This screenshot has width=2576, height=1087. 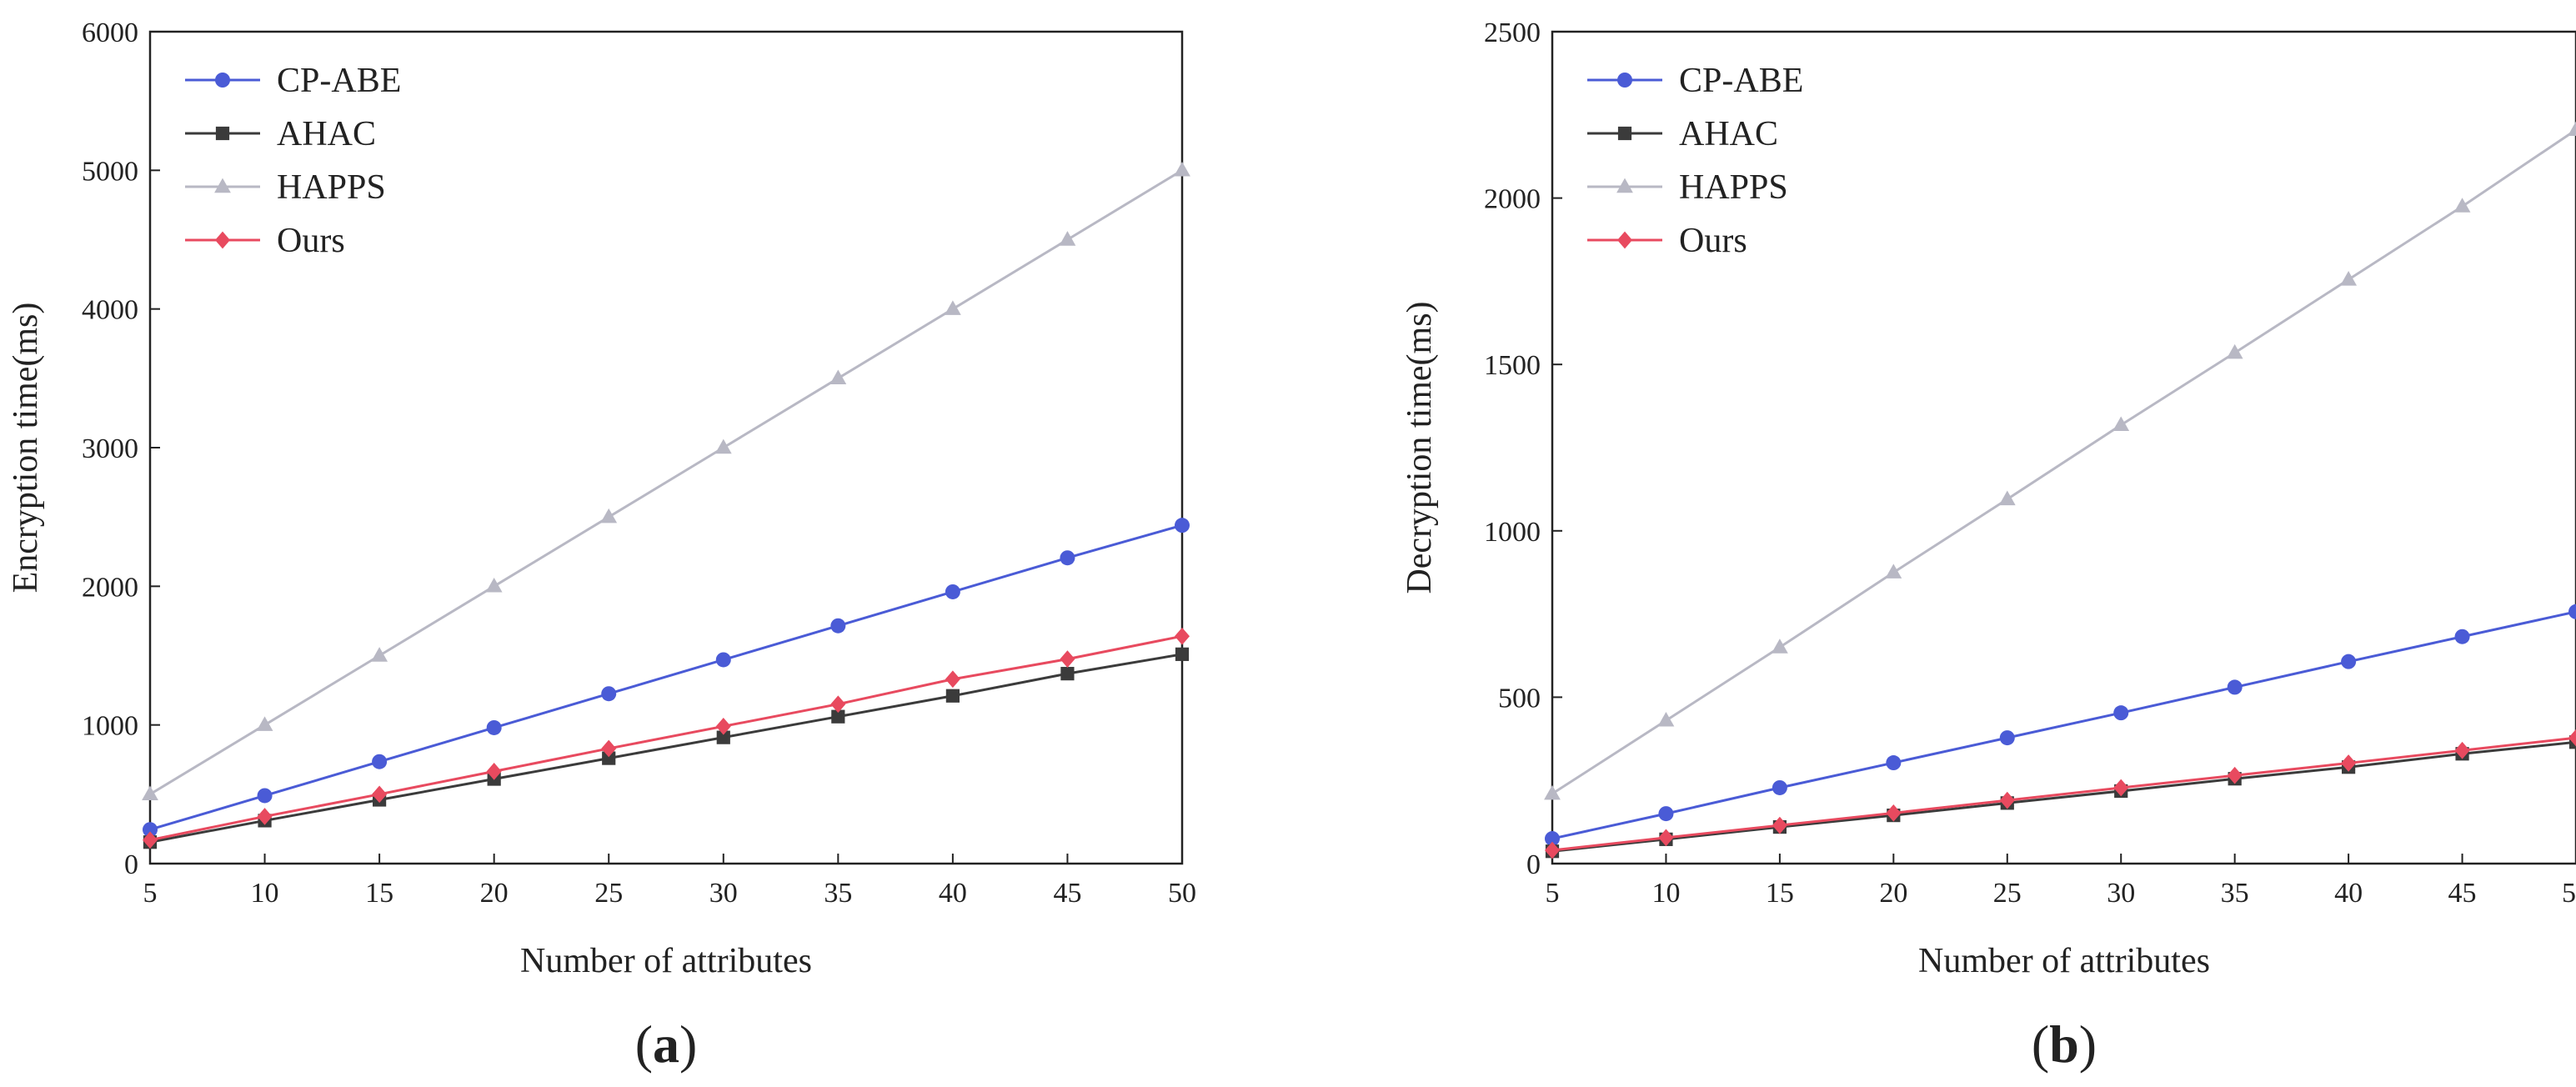 I want to click on x-tick-label: 45, so click(x=1067, y=893).